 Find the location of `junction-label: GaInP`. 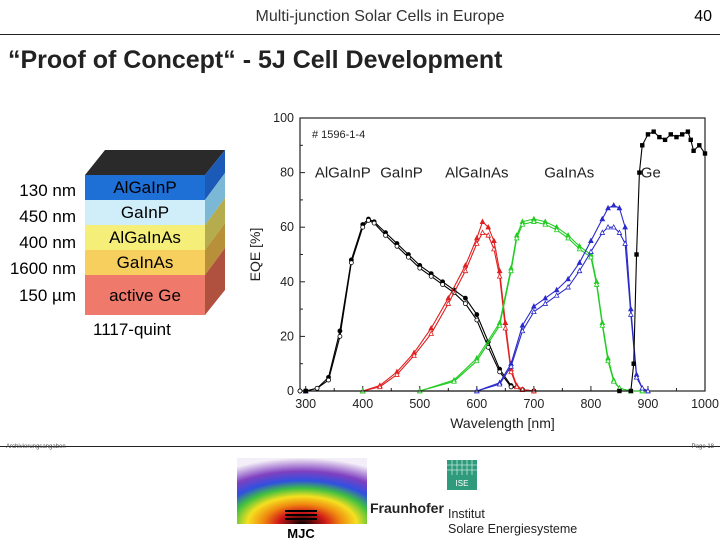

junction-label: GaInP is located at coordinates (401, 173).